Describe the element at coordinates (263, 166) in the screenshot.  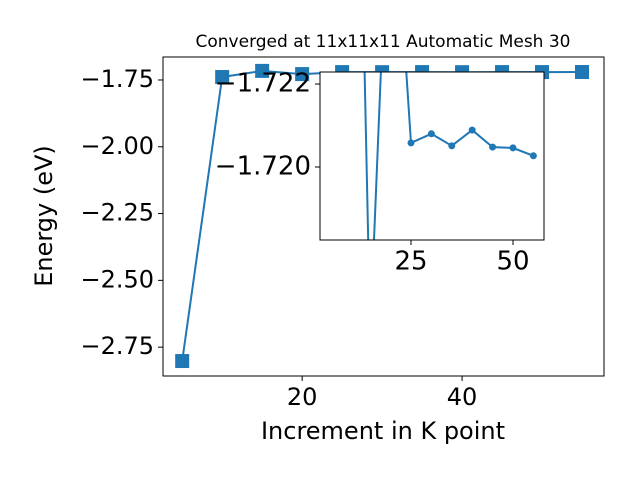
I see `y-tick-label: −1.720` at that location.